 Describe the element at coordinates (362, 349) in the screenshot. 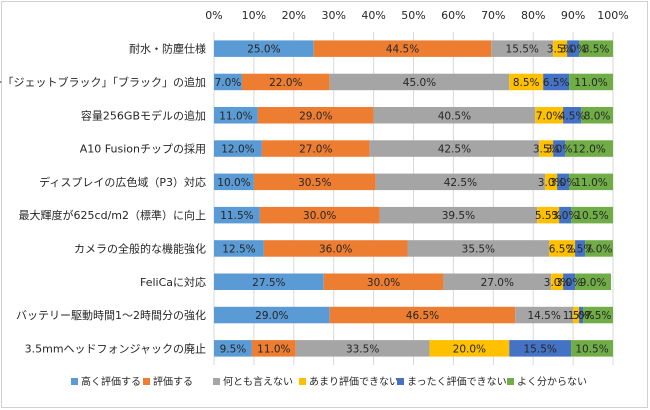

I see `data-label: 33.5%` at that location.